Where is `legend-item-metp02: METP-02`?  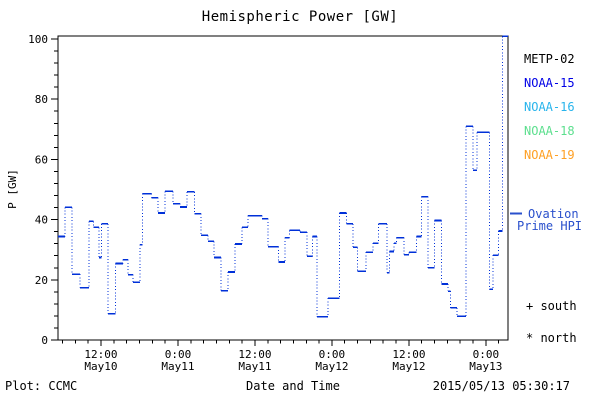
legend-item-metp02: METP-02 is located at coordinates (549, 59).